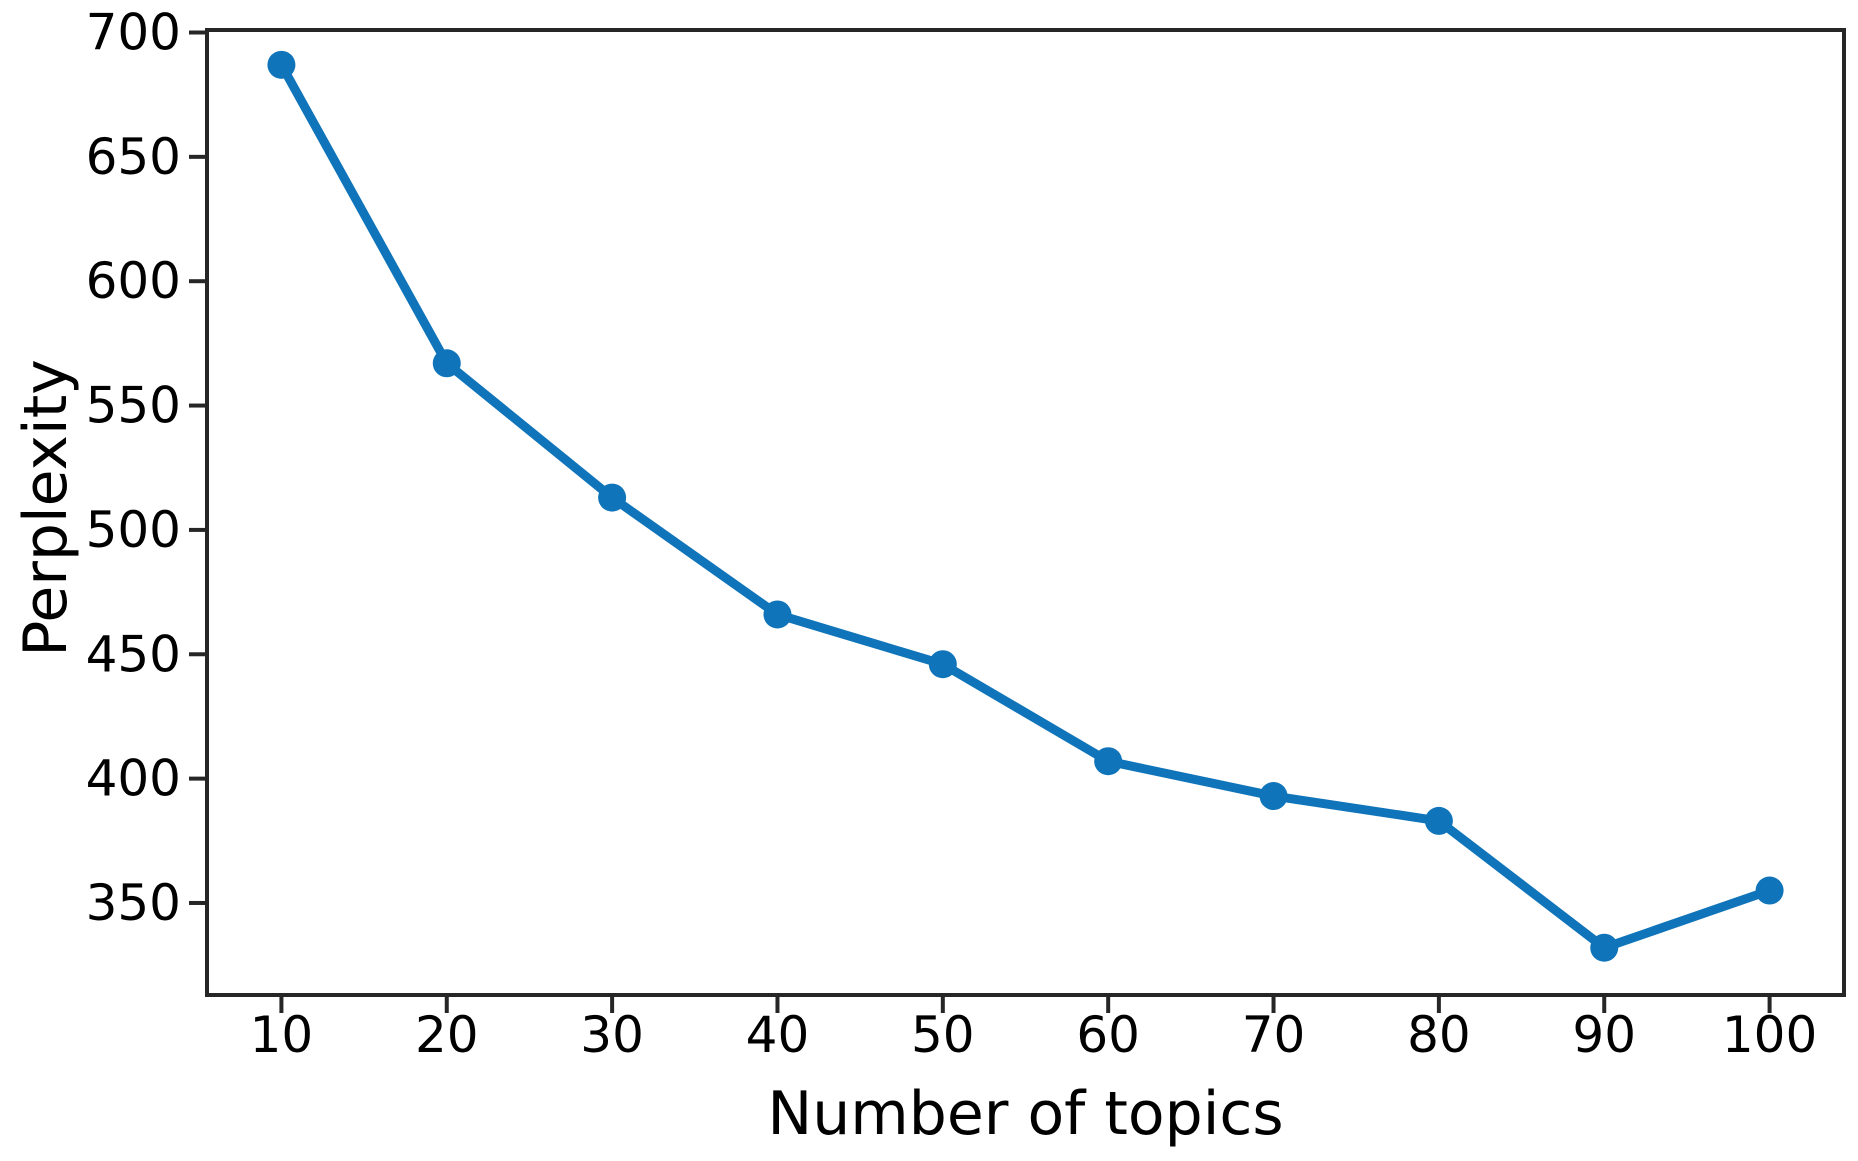  What do you see at coordinates (1025, 1114) in the screenshot?
I see `x-axis-label: Number of topics` at bounding box center [1025, 1114].